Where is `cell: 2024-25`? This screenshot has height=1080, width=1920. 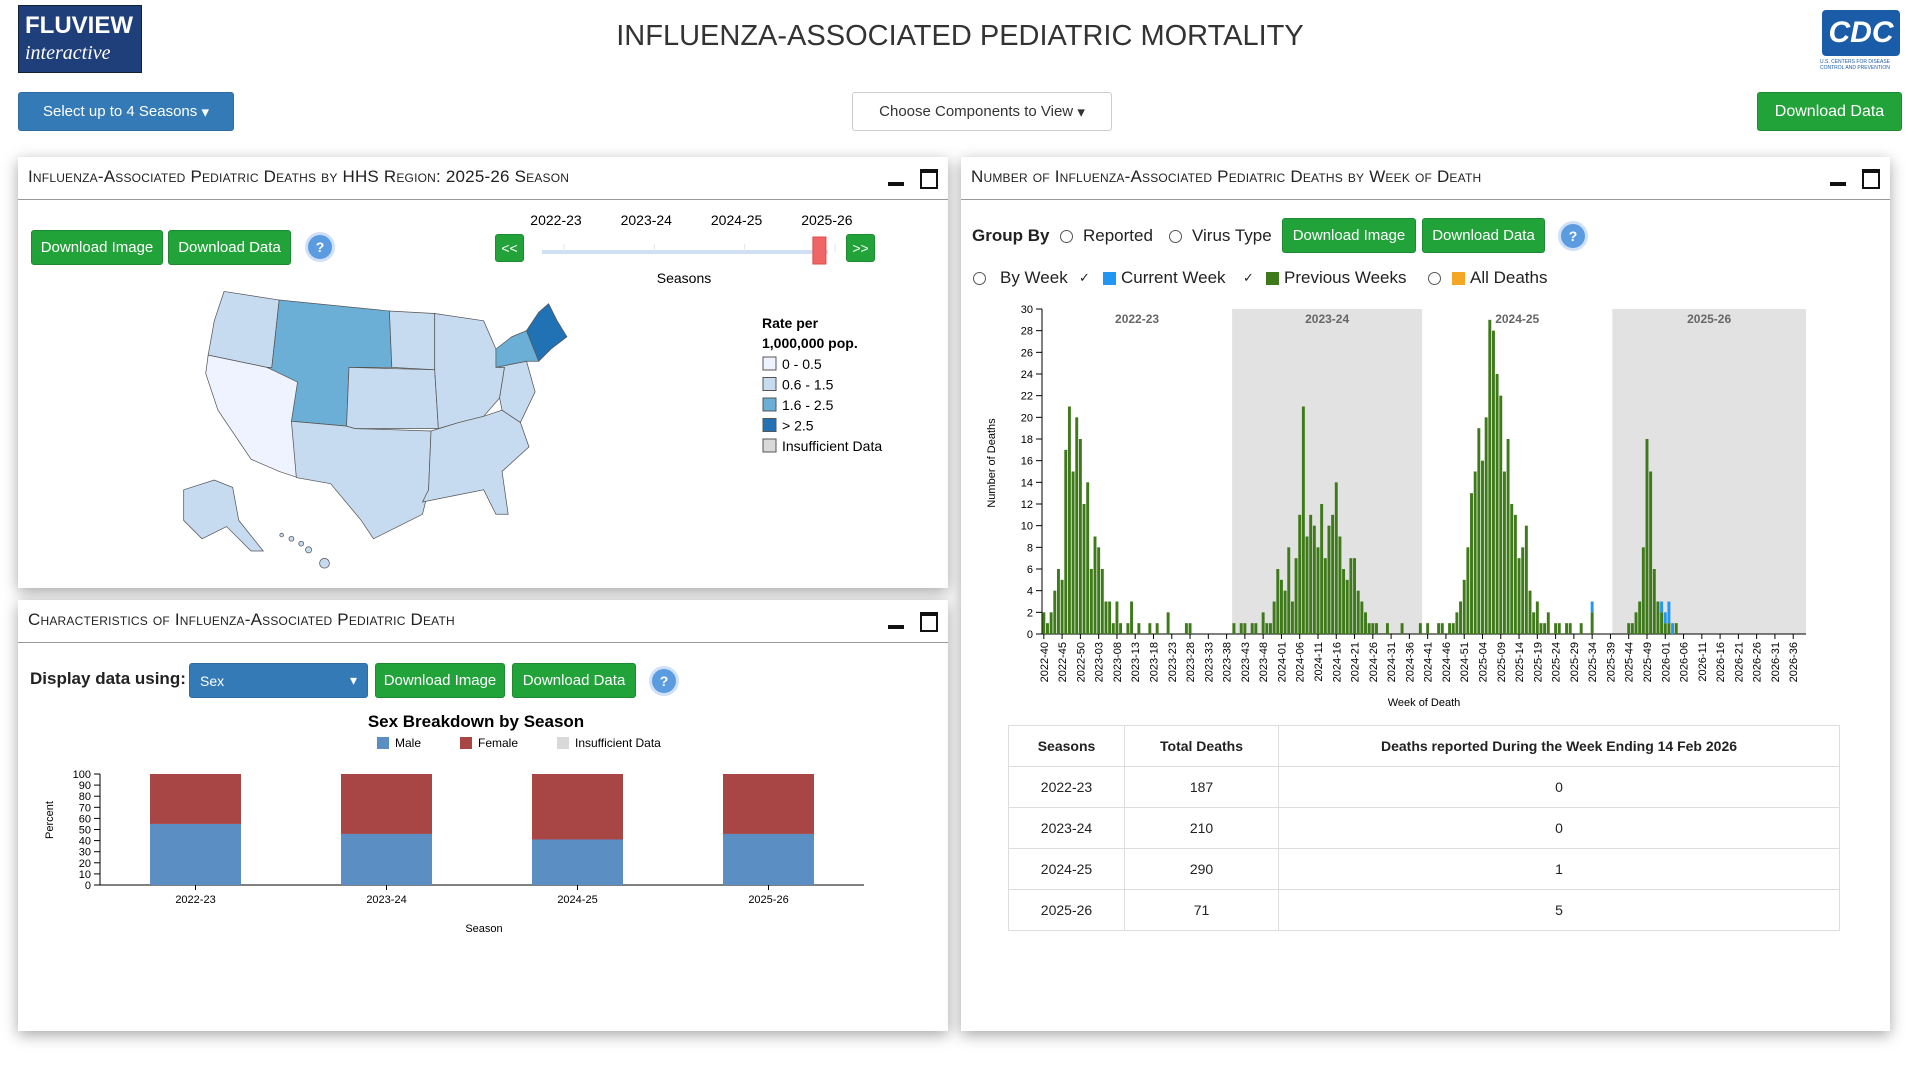
cell: 2024-25 is located at coordinates (1066, 869).